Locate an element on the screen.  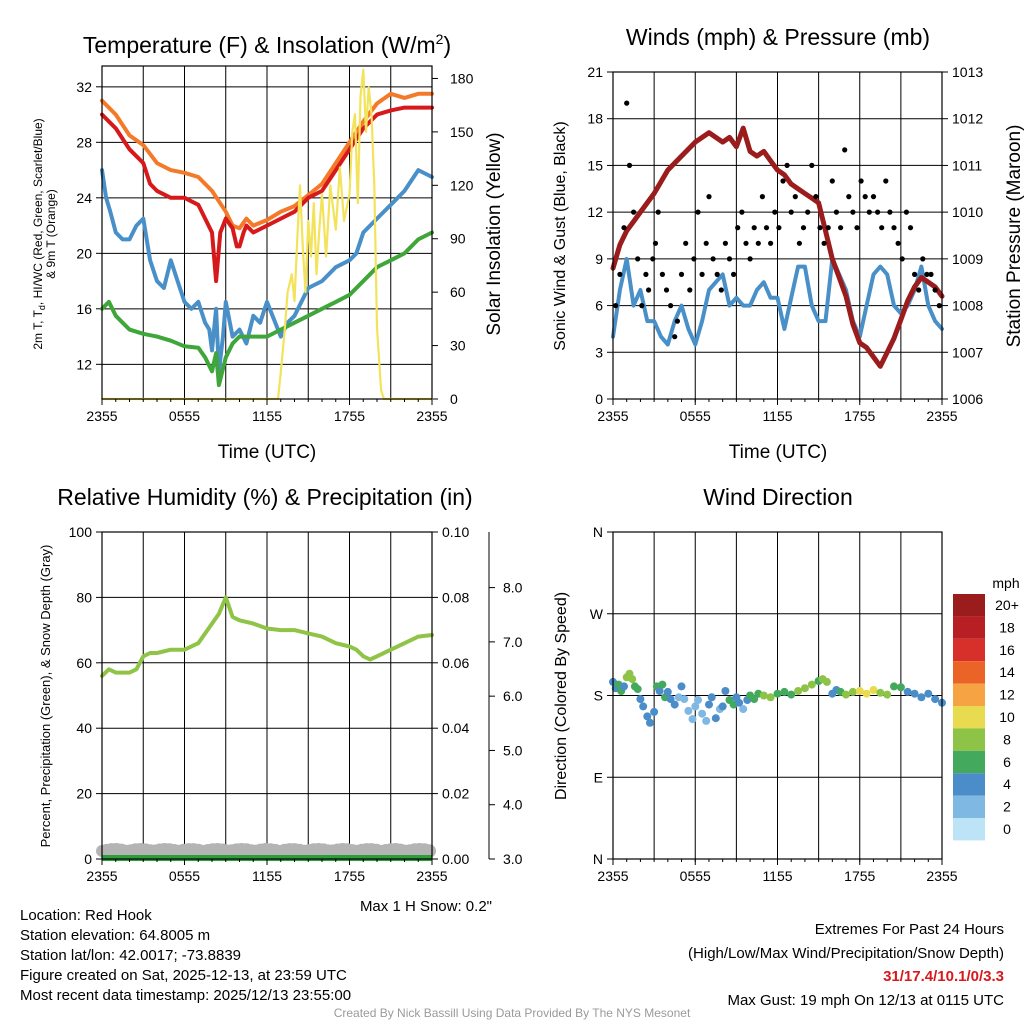
y-tick-label: 80 is located at coordinates (84, 597).